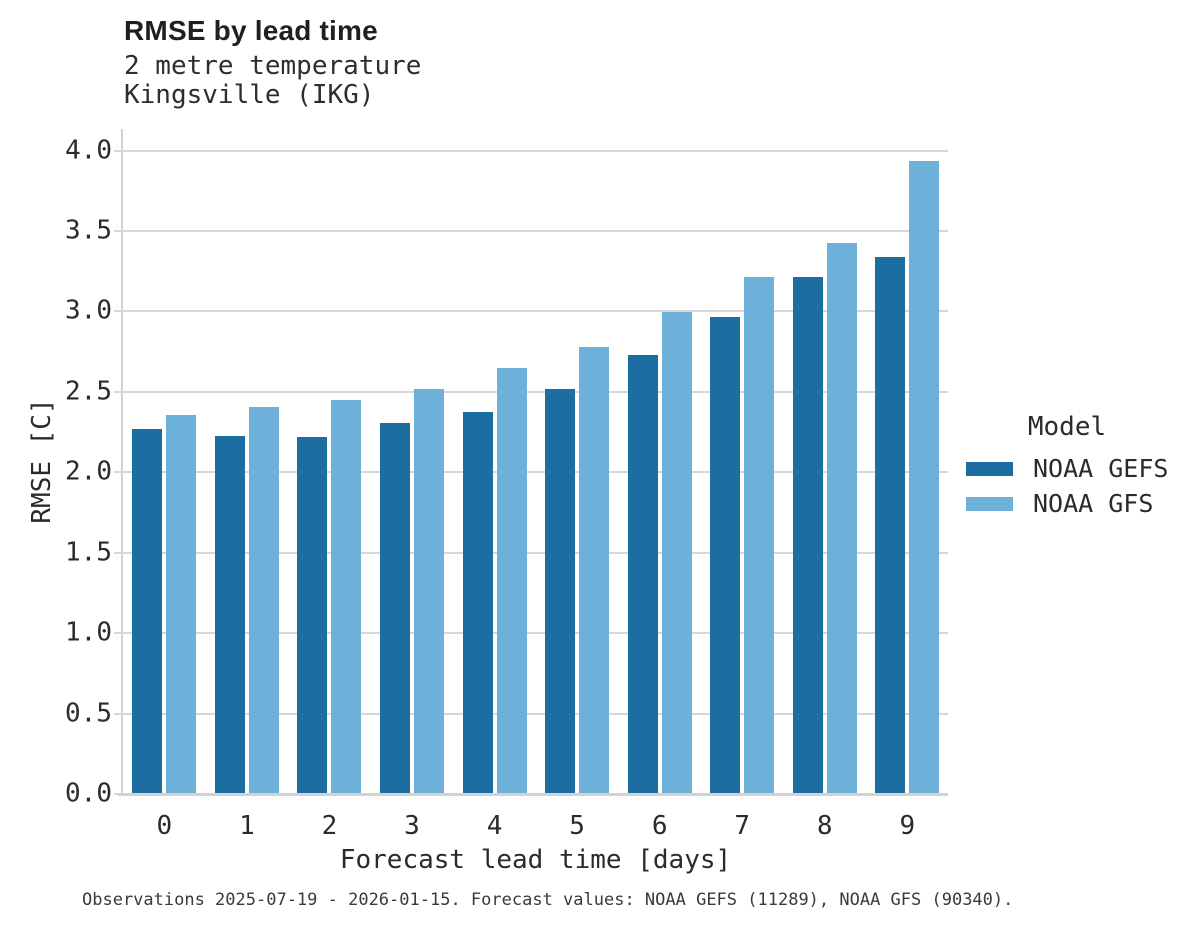  What do you see at coordinates (535, 472) in the screenshot?
I see `gridline-y-2.0` at bounding box center [535, 472].